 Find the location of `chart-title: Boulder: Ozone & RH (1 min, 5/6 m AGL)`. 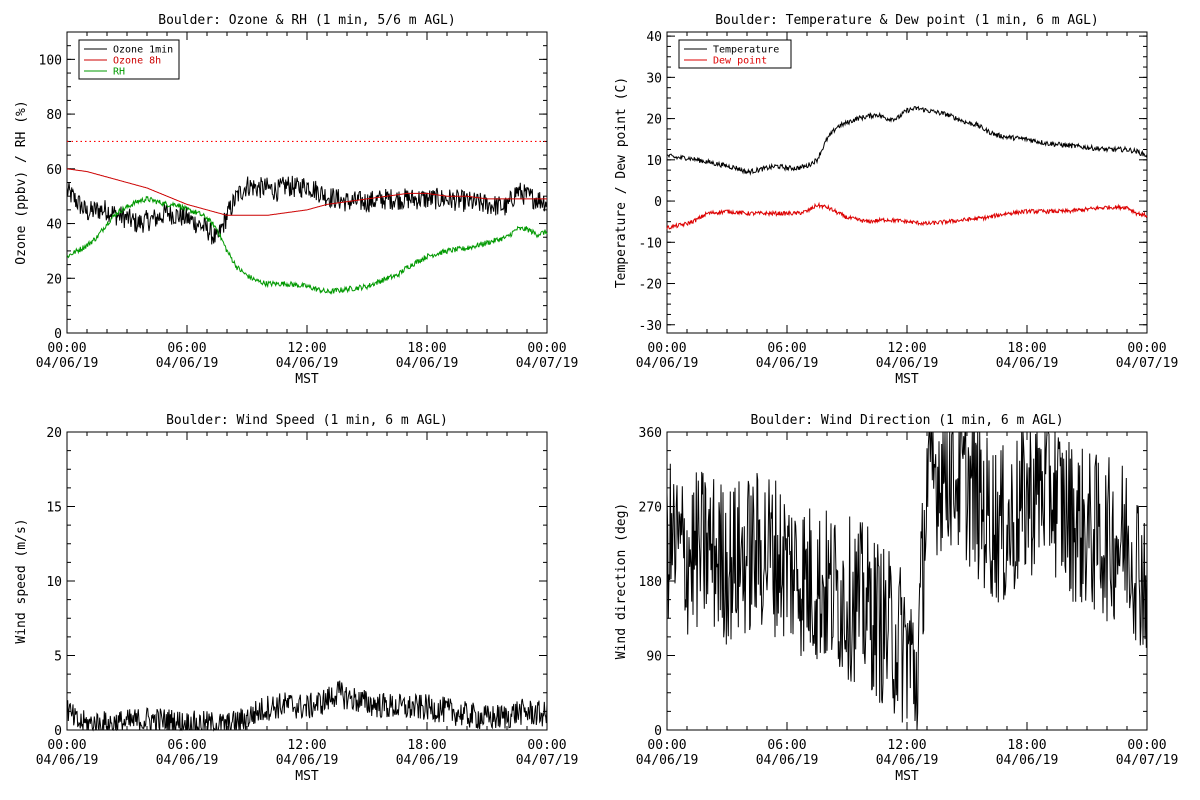

chart-title: Boulder: Ozone & RH (1 min, 5/6 m AGL) is located at coordinates (306, 20).